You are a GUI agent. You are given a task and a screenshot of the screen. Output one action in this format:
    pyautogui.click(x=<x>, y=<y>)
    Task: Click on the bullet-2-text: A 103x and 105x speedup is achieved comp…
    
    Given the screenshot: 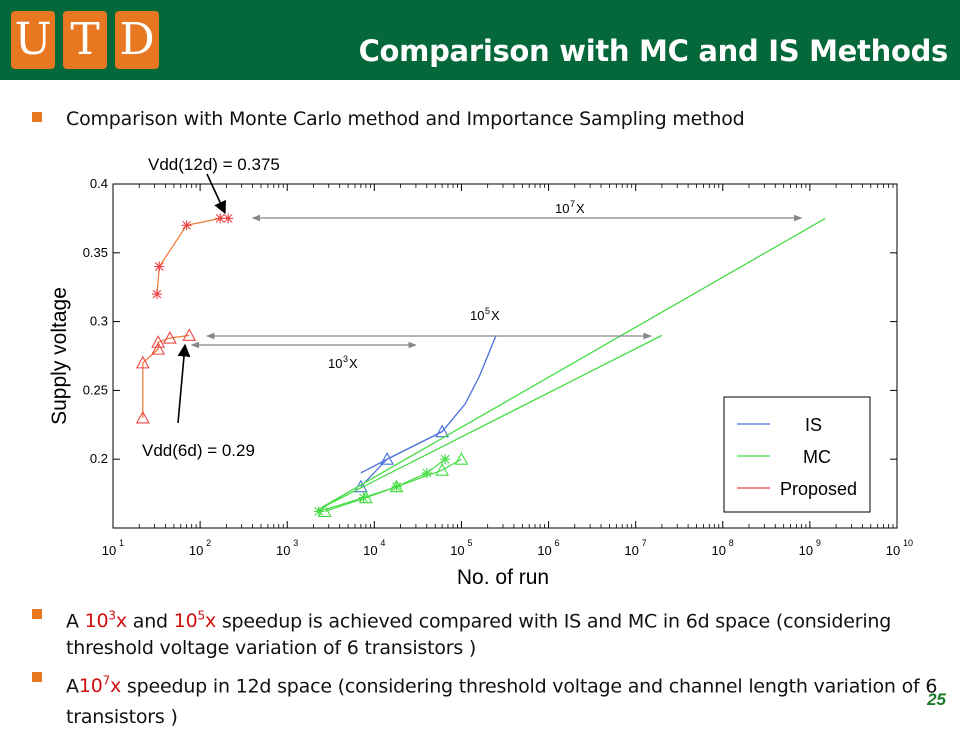 What is the action you would take?
    pyautogui.click(x=479, y=634)
    